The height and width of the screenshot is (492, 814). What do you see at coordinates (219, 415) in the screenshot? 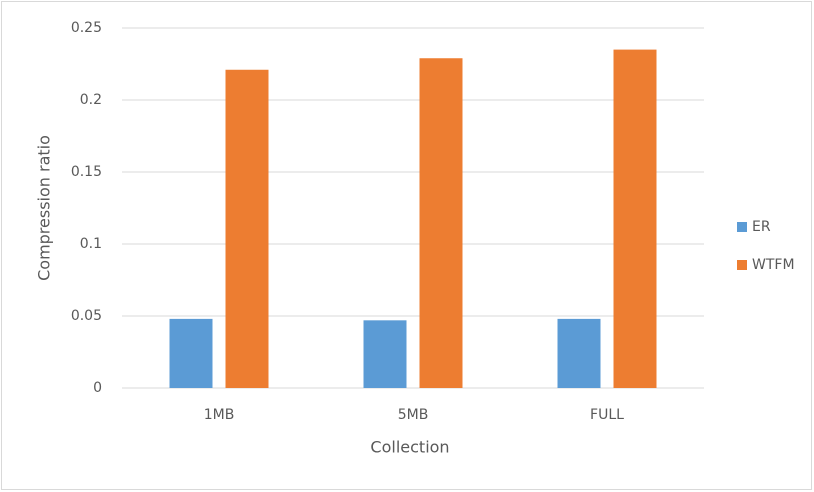
I see `x-tick-label: 1MB` at bounding box center [219, 415].